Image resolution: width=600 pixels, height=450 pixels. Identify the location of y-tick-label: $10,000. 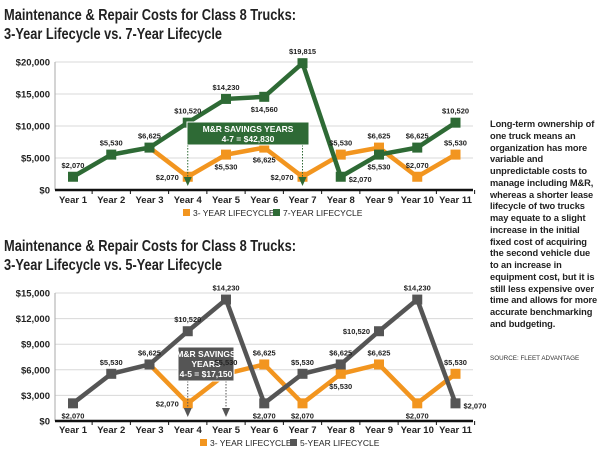
(33, 127).